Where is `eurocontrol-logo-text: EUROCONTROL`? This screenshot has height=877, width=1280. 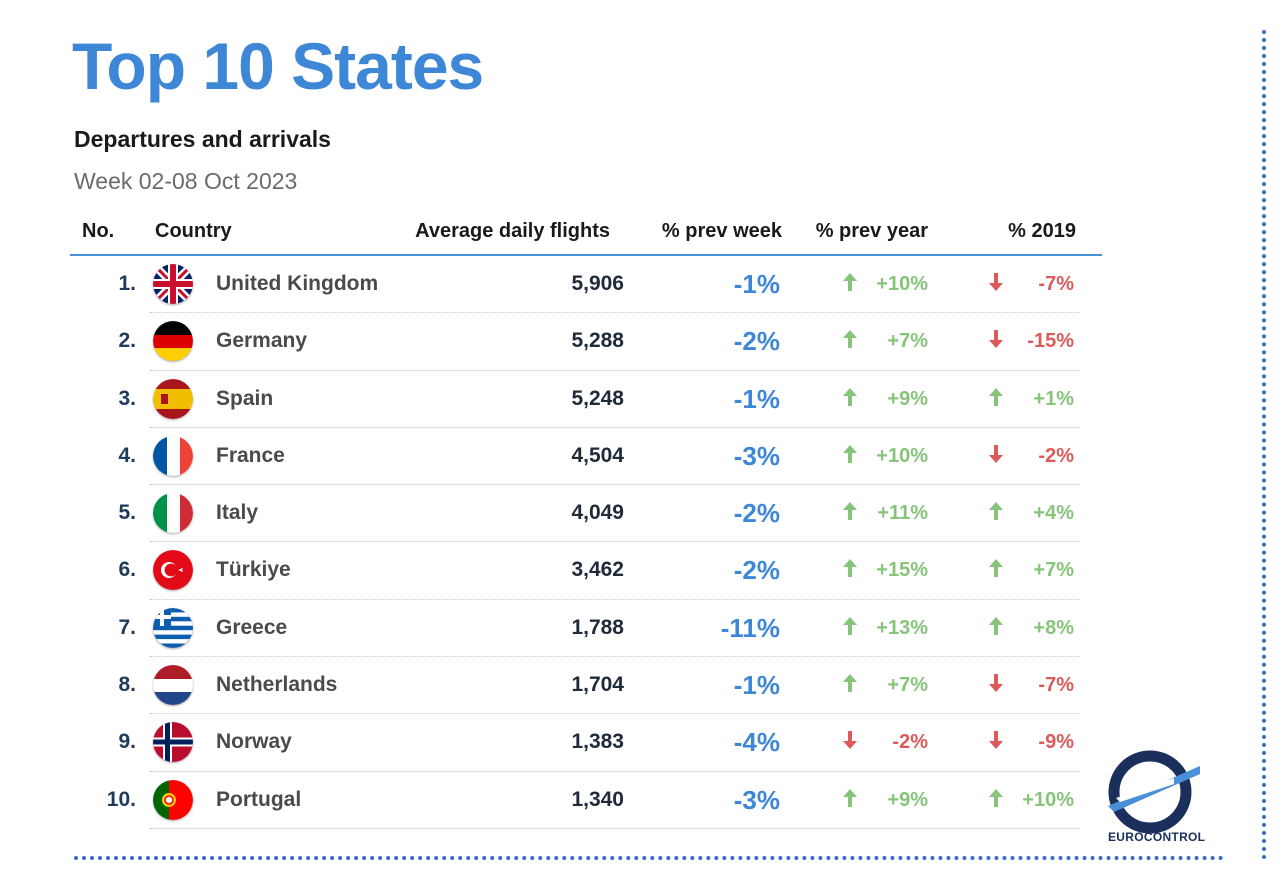
eurocontrol-logo-text: EUROCONTROL is located at coordinates (1157, 837).